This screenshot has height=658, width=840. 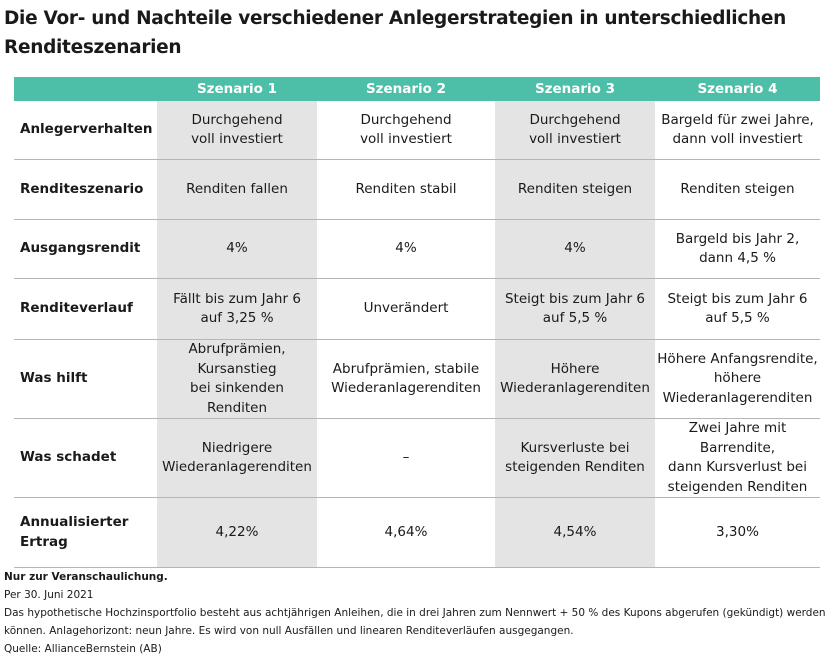 What do you see at coordinates (93, 47) in the screenshot?
I see `title-line-2: Renditeszenarien` at bounding box center [93, 47].